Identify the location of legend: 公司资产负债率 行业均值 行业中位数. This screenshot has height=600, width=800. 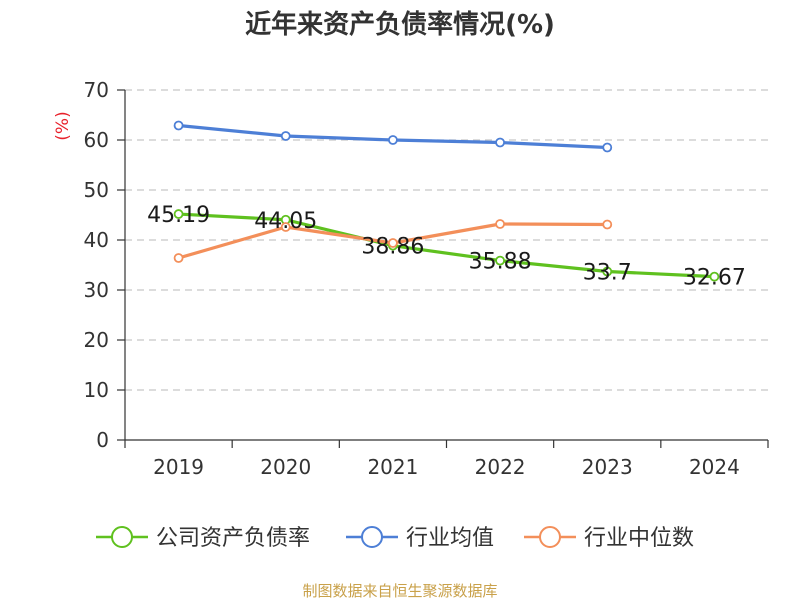
(395, 538).